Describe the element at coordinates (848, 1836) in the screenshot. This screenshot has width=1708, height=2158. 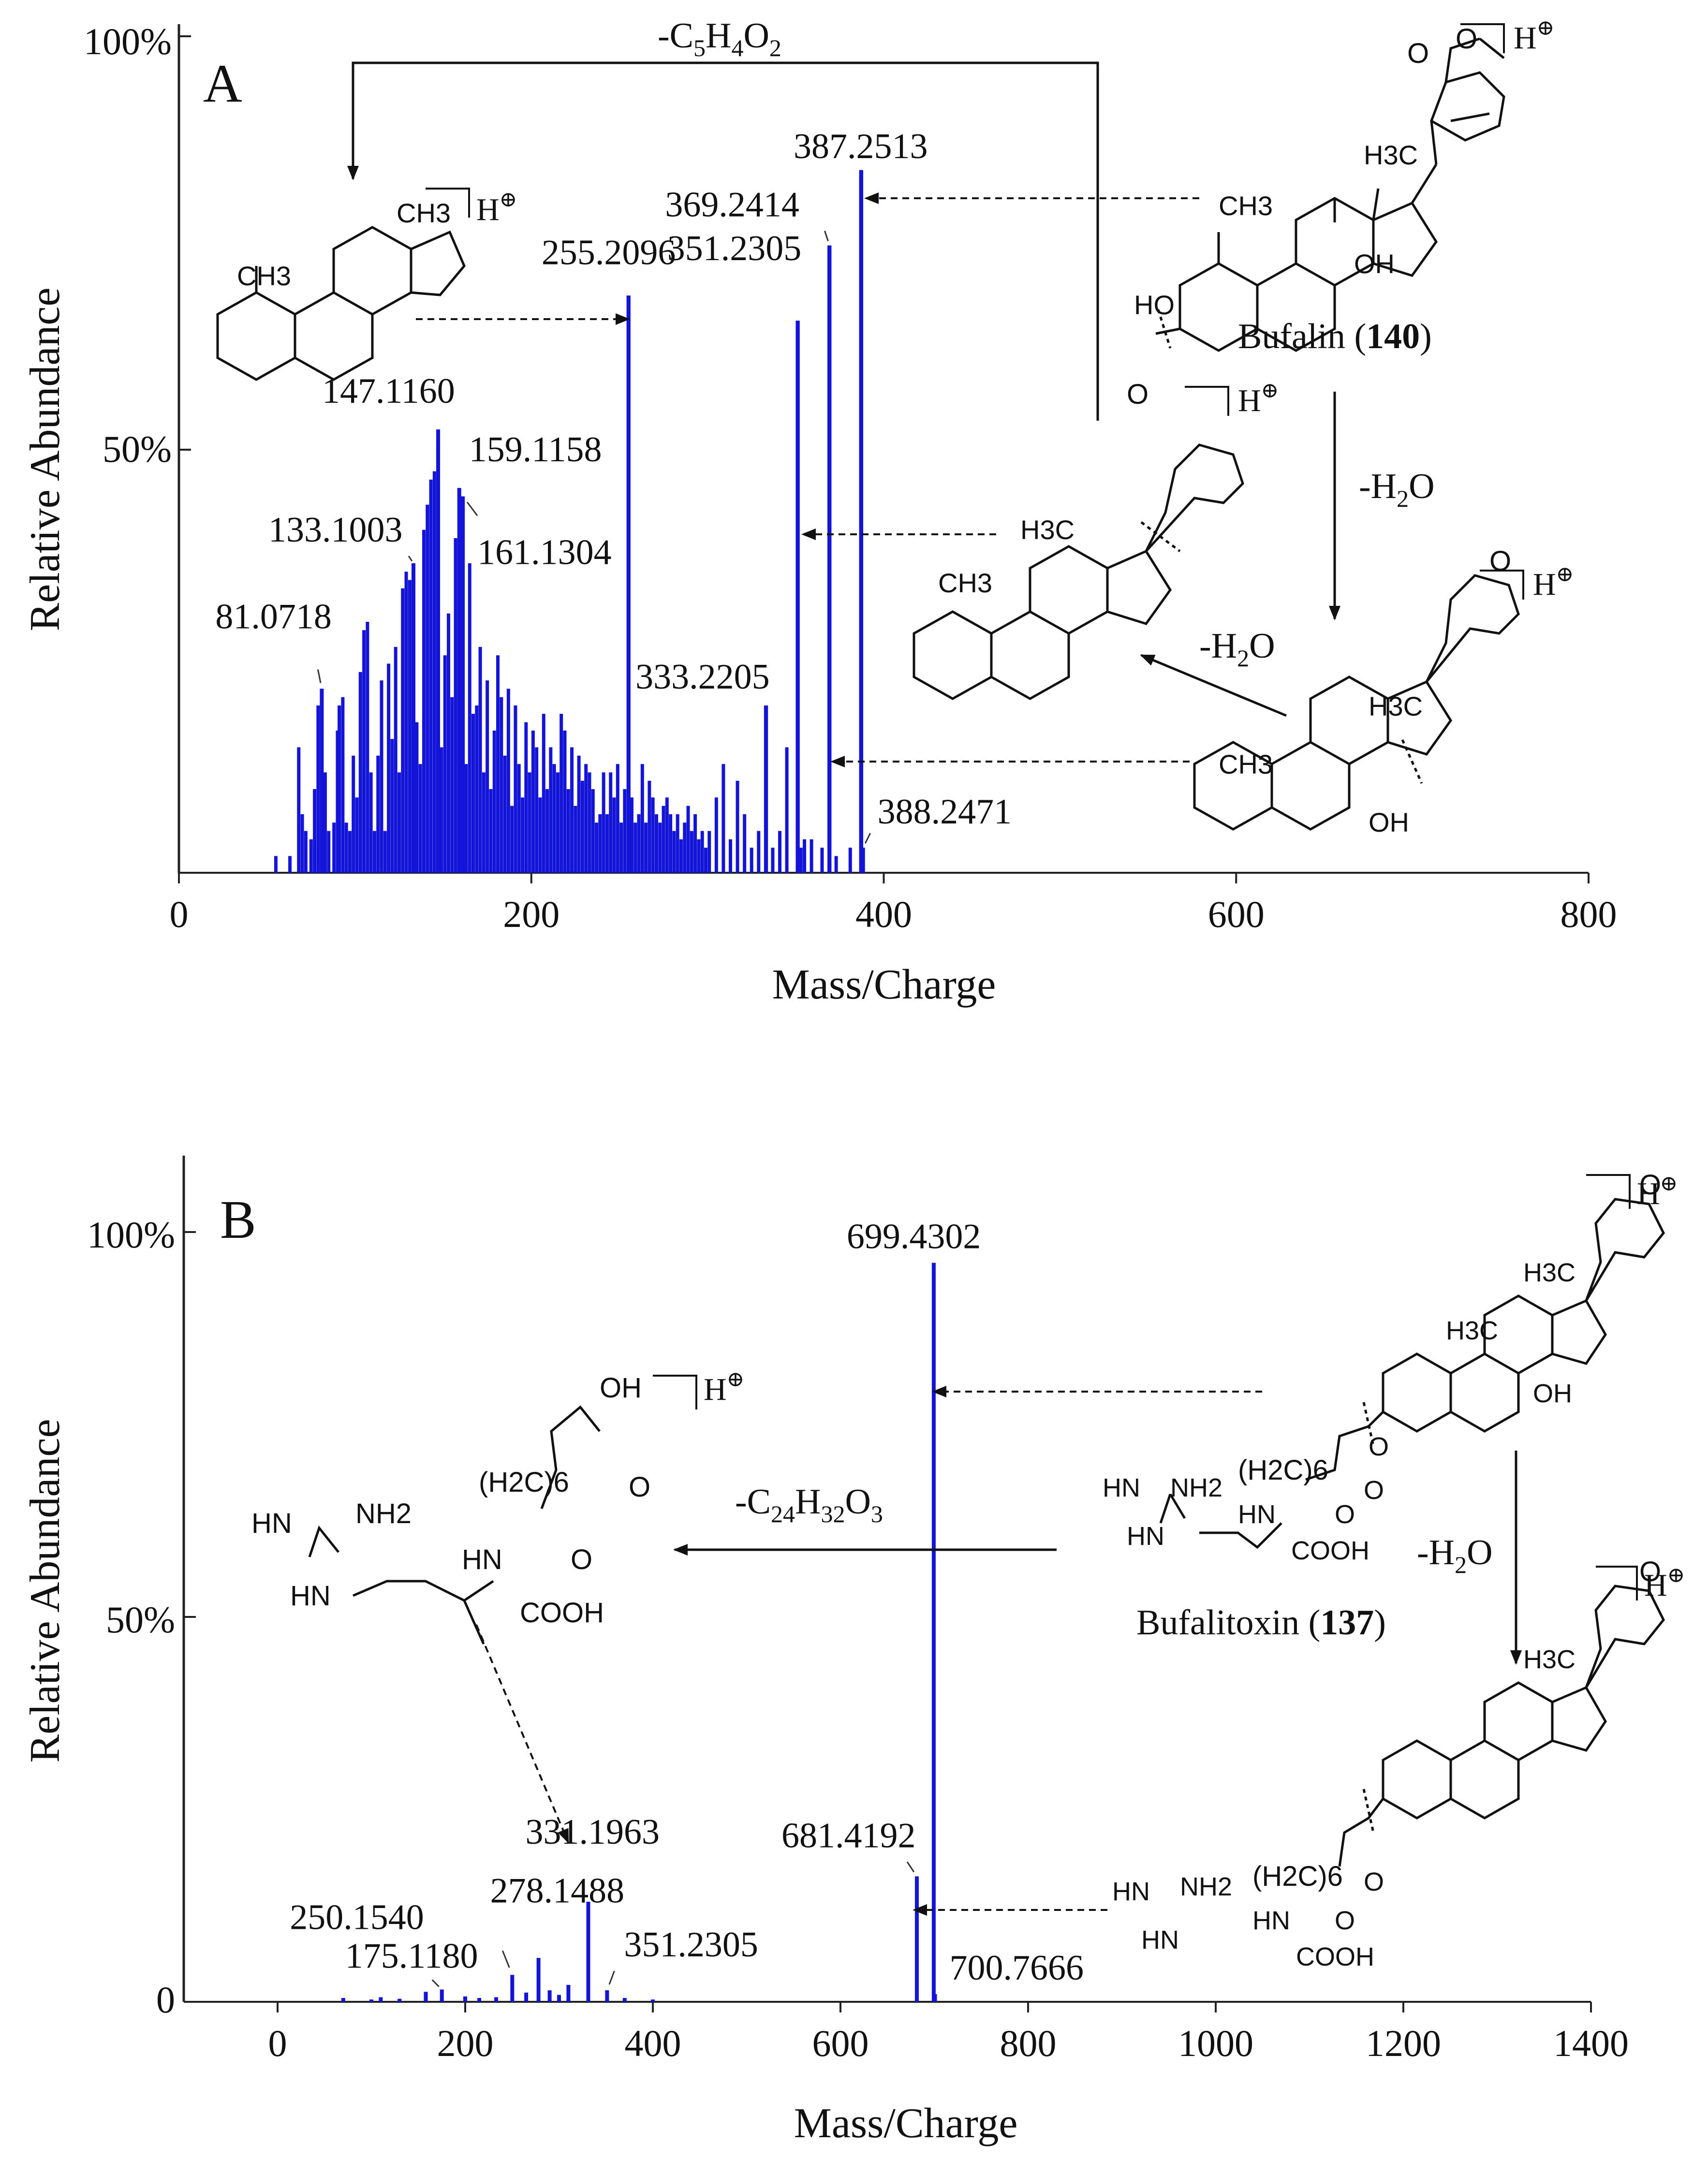
I see `peak-label: 681.4192` at that location.